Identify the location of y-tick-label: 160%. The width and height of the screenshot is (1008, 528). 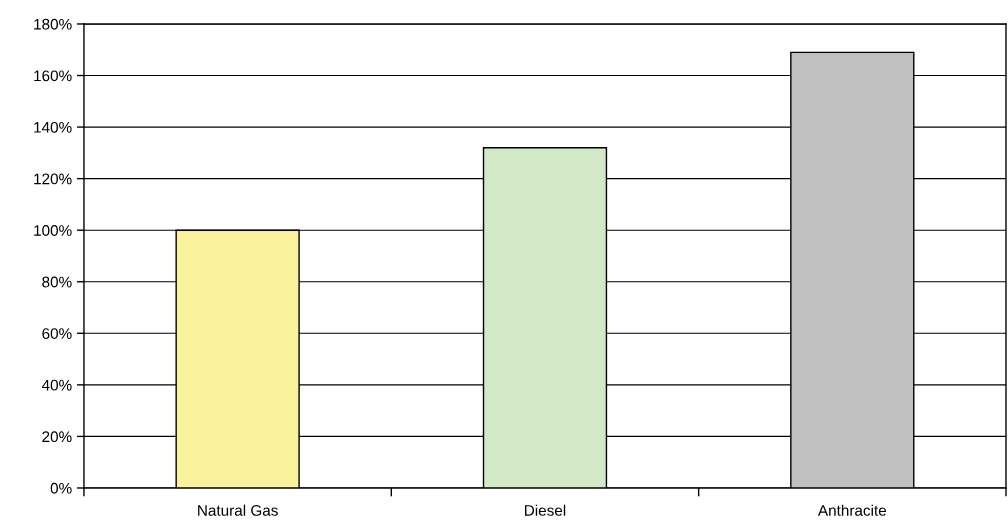
(53, 76).